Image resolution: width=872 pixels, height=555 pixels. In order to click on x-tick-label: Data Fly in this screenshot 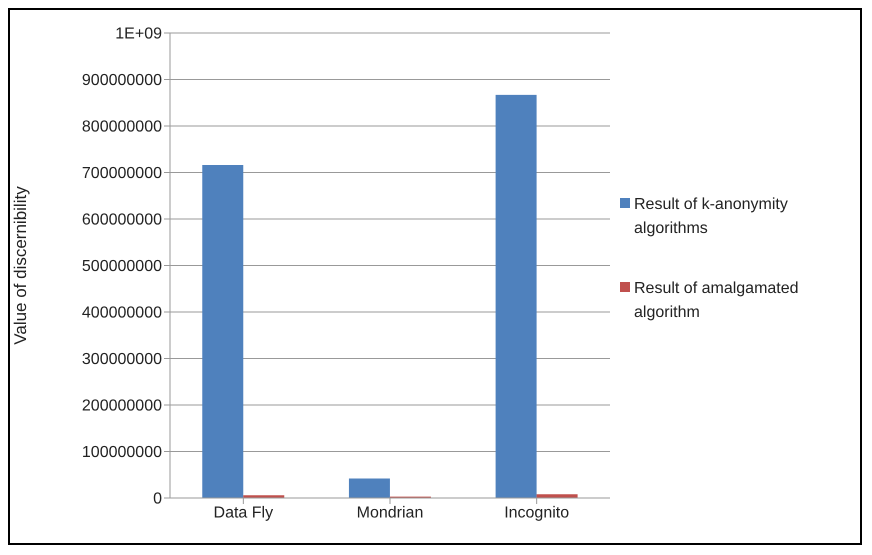, I will do `click(244, 513)`.